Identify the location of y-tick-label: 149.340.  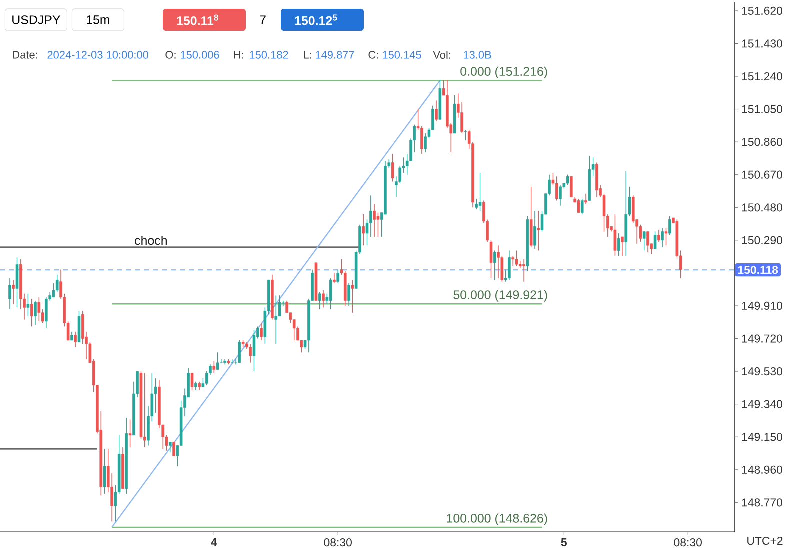
(762, 404).